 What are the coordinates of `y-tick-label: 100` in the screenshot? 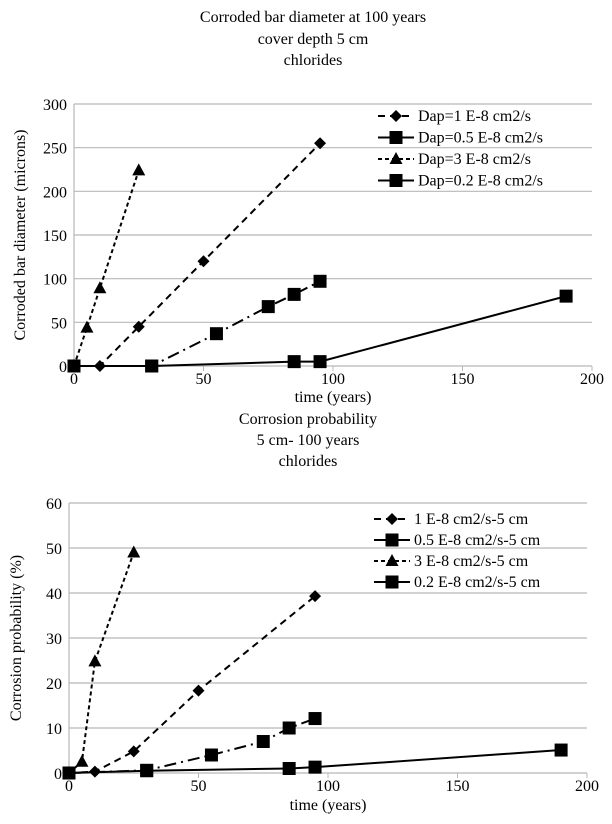 It's located at (55, 280).